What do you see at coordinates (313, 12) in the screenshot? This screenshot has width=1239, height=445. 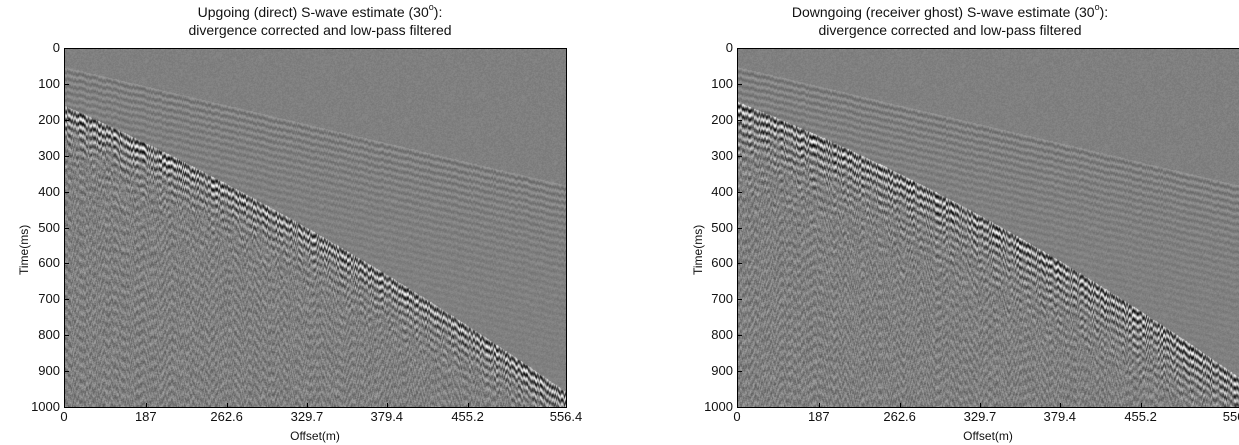 I see `title-text: Upgoing (direct) S-wave estimate (30` at bounding box center [313, 12].